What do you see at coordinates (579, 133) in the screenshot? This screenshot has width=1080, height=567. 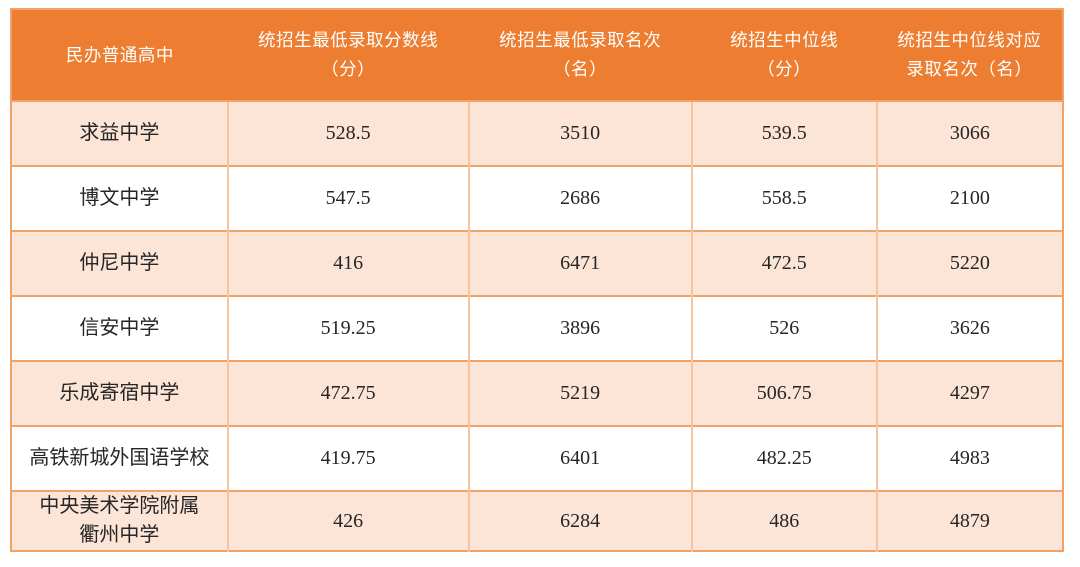 I see `min-rank-cell: 3510` at bounding box center [579, 133].